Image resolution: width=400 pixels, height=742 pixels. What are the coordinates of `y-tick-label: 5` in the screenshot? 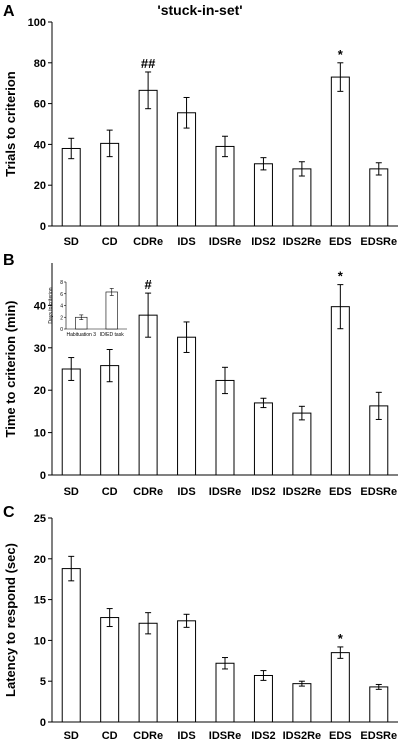 It's located at (43, 682).